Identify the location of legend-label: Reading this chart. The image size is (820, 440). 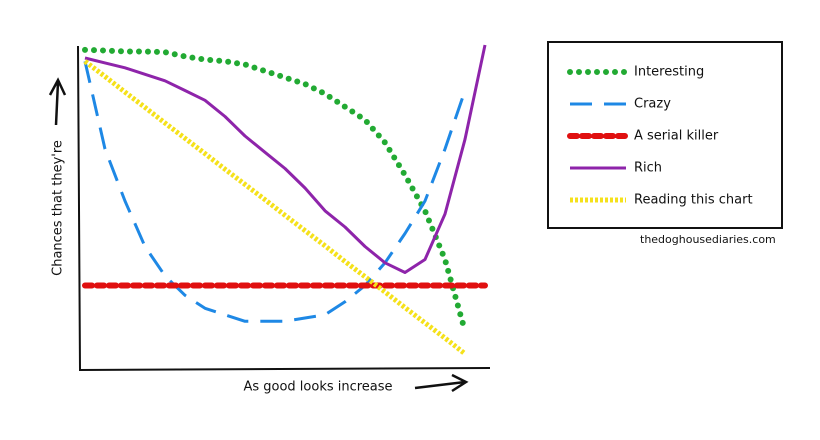
(693, 200).